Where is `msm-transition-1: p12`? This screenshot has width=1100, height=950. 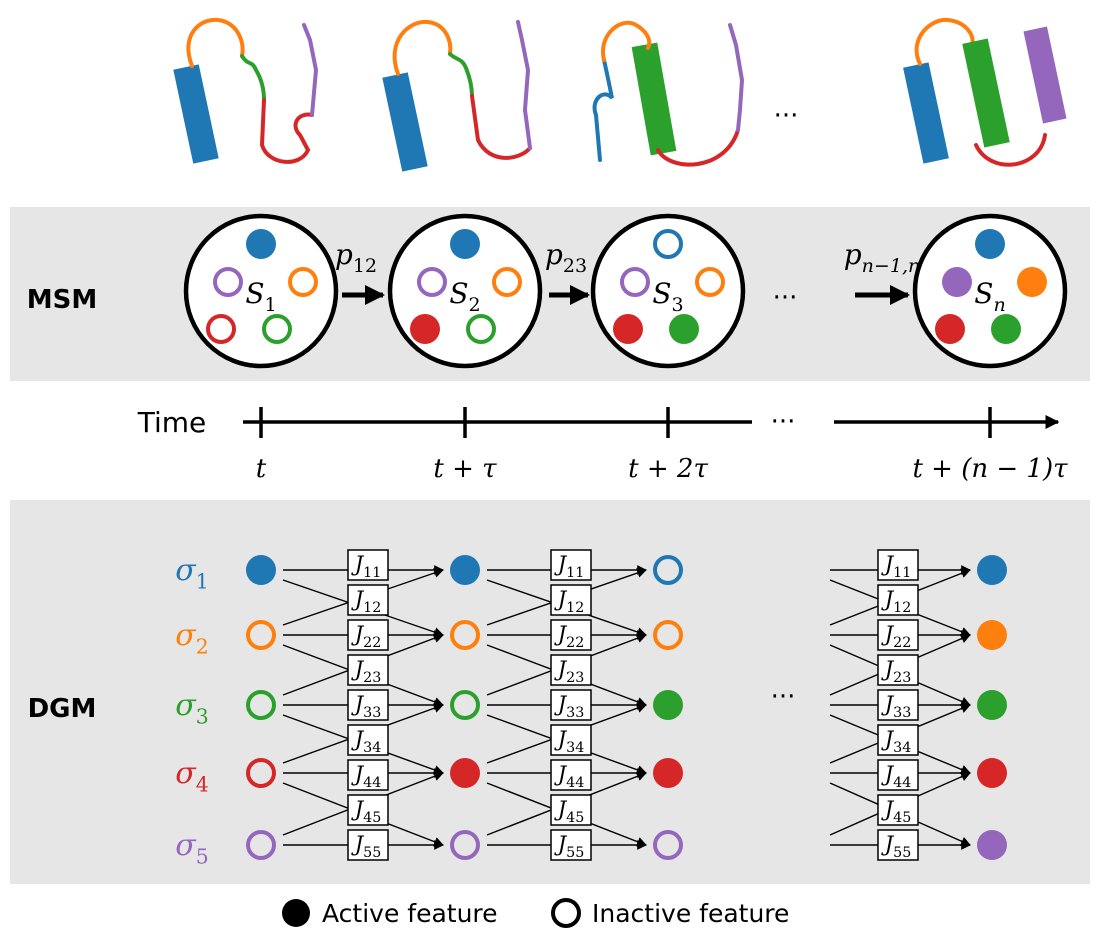
msm-transition-1: p12 is located at coordinates (360, 271).